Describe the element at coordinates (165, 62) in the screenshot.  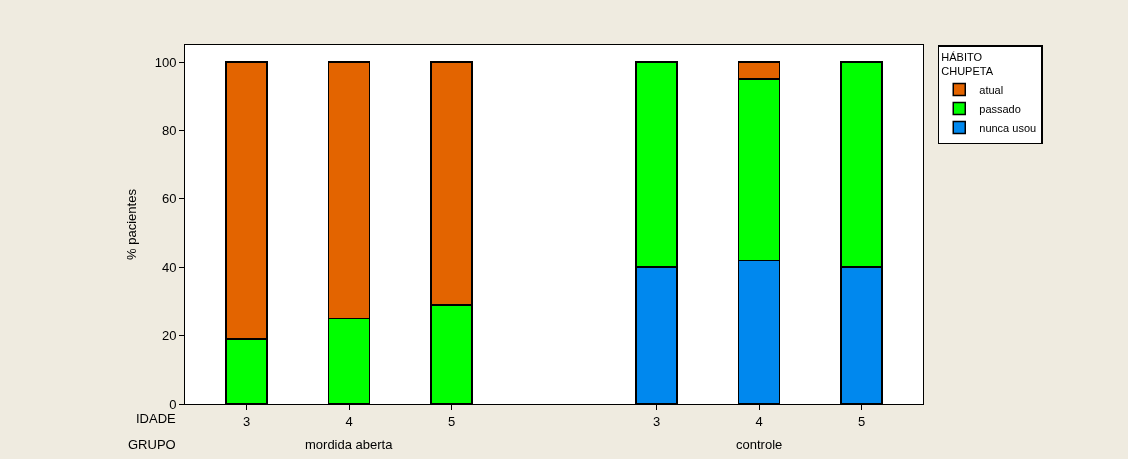
I see `y-tick-label: 100` at that location.